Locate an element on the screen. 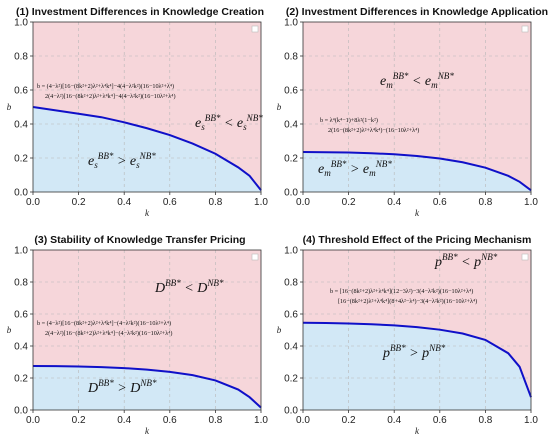  region-label-lower: DBB* > DNB* is located at coordinates (122, 387).